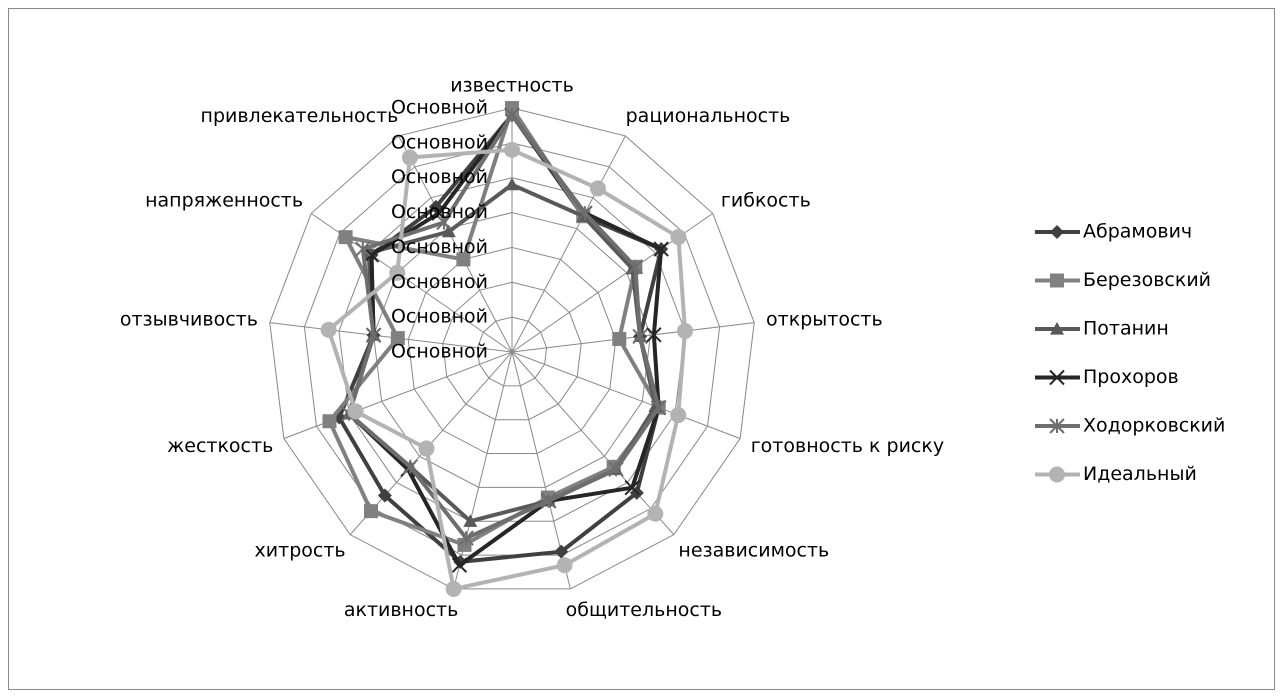  Describe the element at coordinates (1140, 474) in the screenshot. I see `legend-label: Идеальный` at that location.